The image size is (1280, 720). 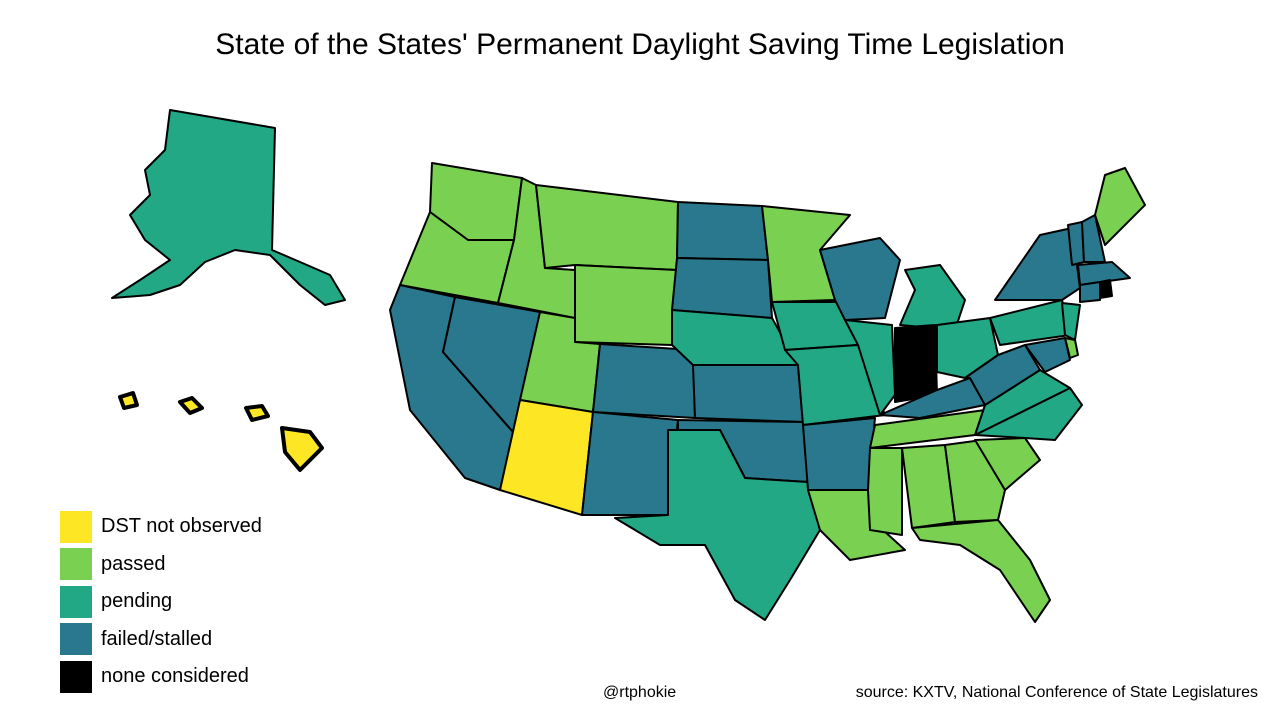 What do you see at coordinates (1037, 264) in the screenshot?
I see `state-NY` at bounding box center [1037, 264].